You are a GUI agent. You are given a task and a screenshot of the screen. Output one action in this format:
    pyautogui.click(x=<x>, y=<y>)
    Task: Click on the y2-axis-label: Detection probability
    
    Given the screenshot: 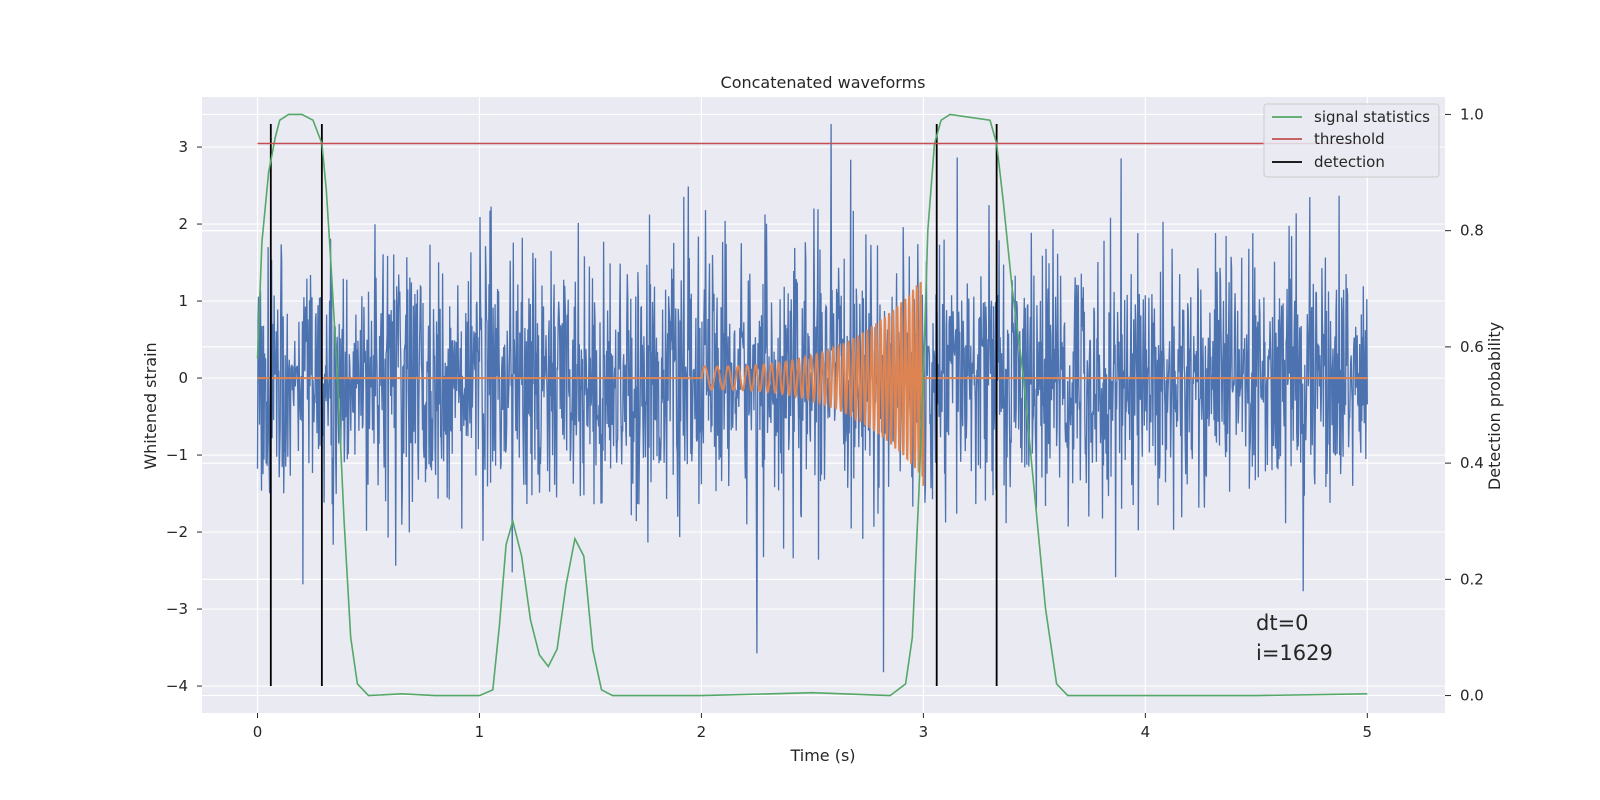 What is the action you would take?
    pyautogui.click(x=1494, y=406)
    